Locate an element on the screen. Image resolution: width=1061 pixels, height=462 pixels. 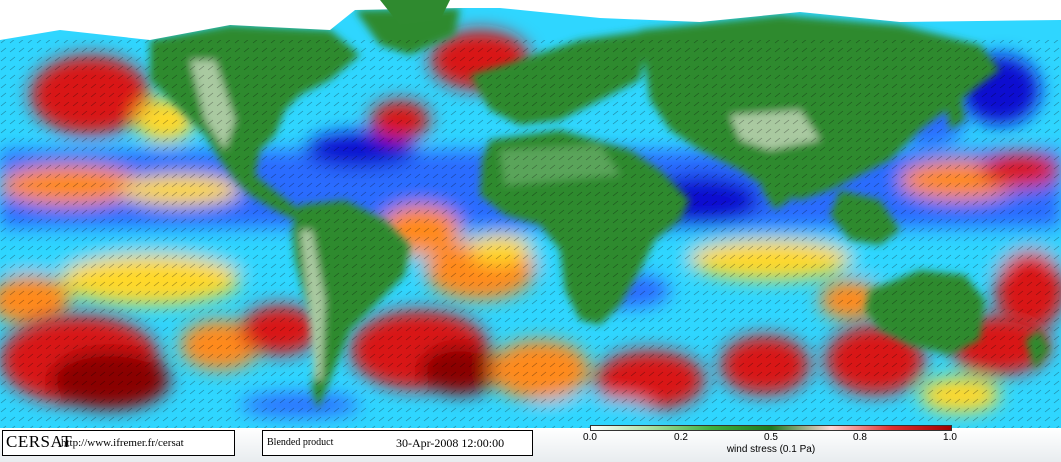
brand-box: CERSAT http://www.ifremer.fr/cersat is located at coordinates (118, 443).